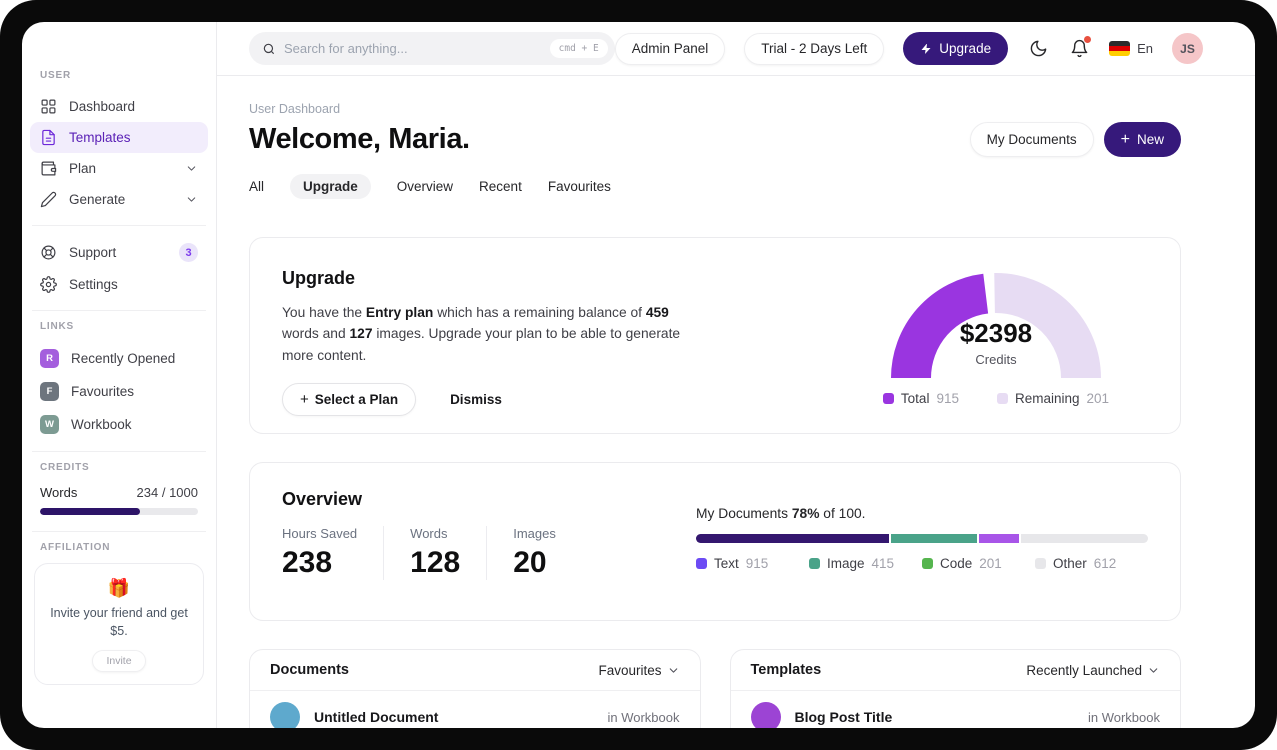 The height and width of the screenshot is (750, 1277). I want to click on sidebar-item-templates: Templates, so click(119, 137).